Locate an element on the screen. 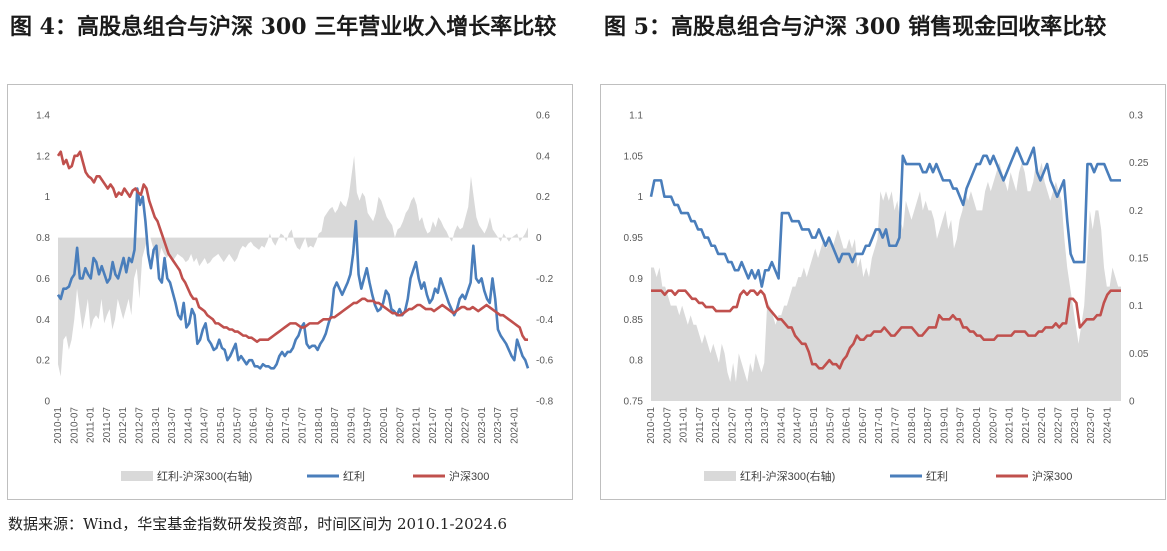 Image resolution: width=1167 pixels, height=551 pixels. chart-title-left: 图 4：高股息组合与沪深 300 三年营业收入增长率比较 is located at coordinates (283, 27).